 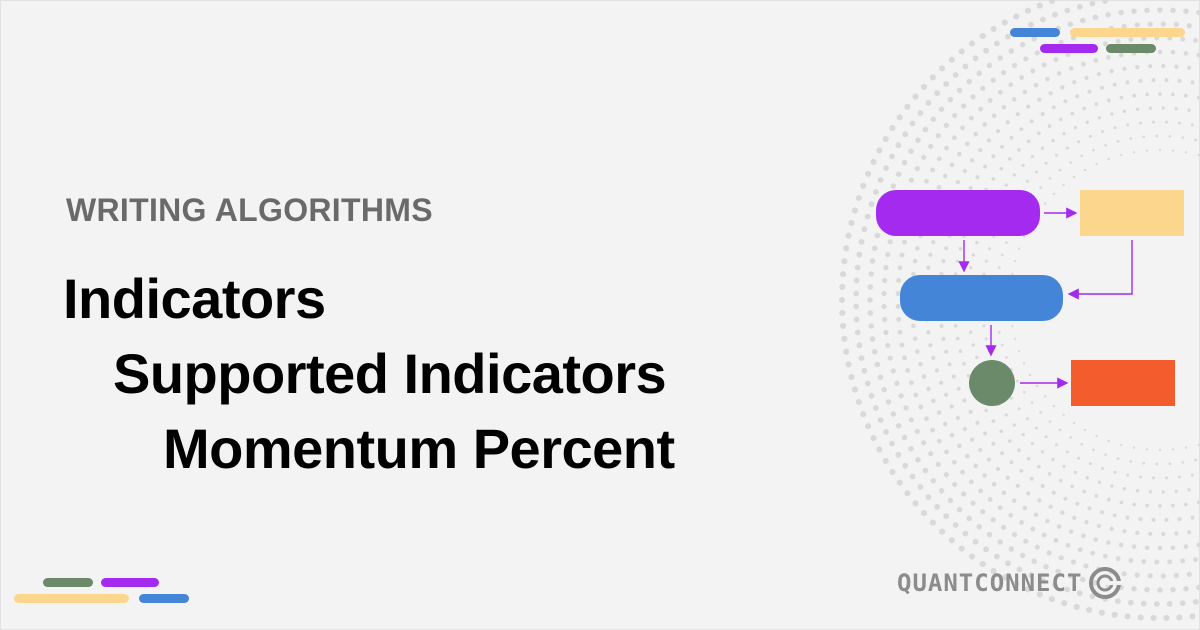 What do you see at coordinates (194, 298) in the screenshot?
I see `title-line-1: Indicators` at bounding box center [194, 298].